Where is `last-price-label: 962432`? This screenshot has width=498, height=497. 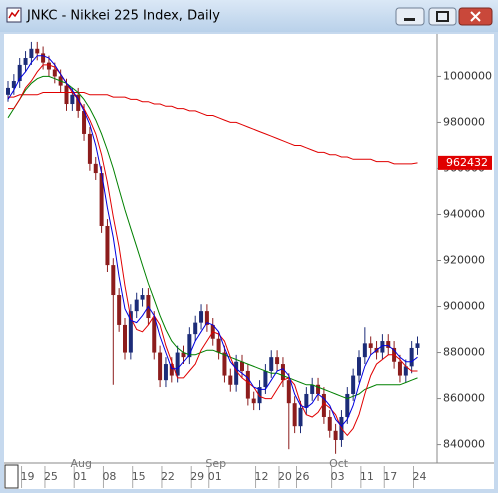 last-price-label: 962432 is located at coordinates (467, 162).